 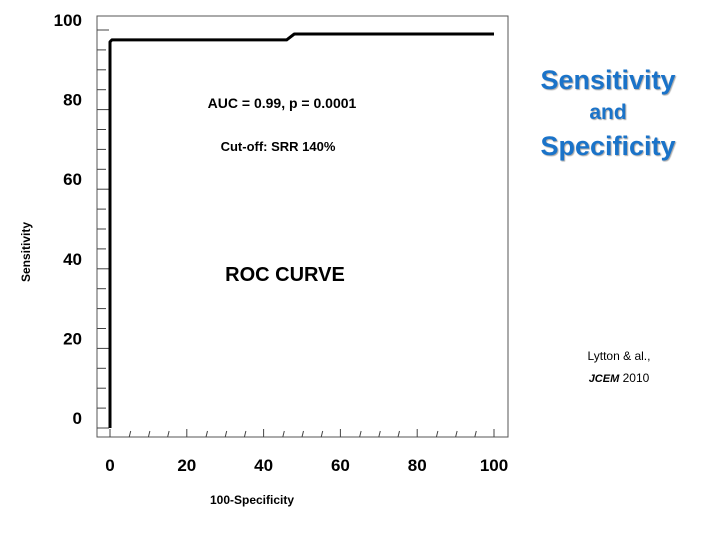 I want to click on x-tick-label: 20, so click(x=186, y=465).